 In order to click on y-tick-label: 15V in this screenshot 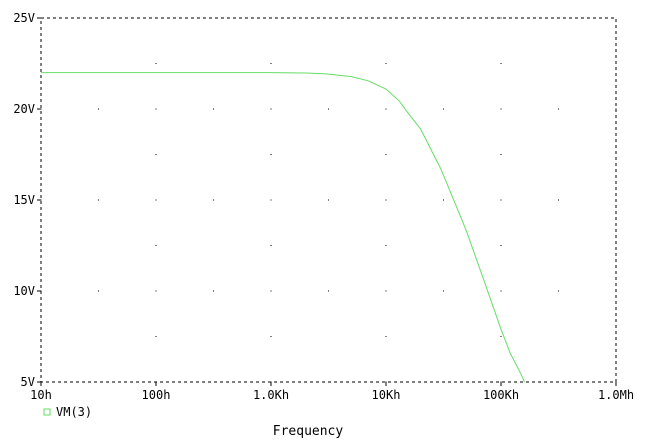, I will do `click(24, 200)`.